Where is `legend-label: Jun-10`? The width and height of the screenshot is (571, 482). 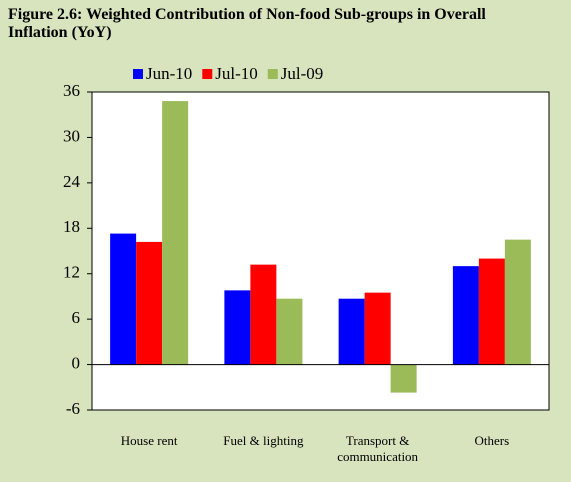 legend-label: Jun-10 is located at coordinates (169, 73).